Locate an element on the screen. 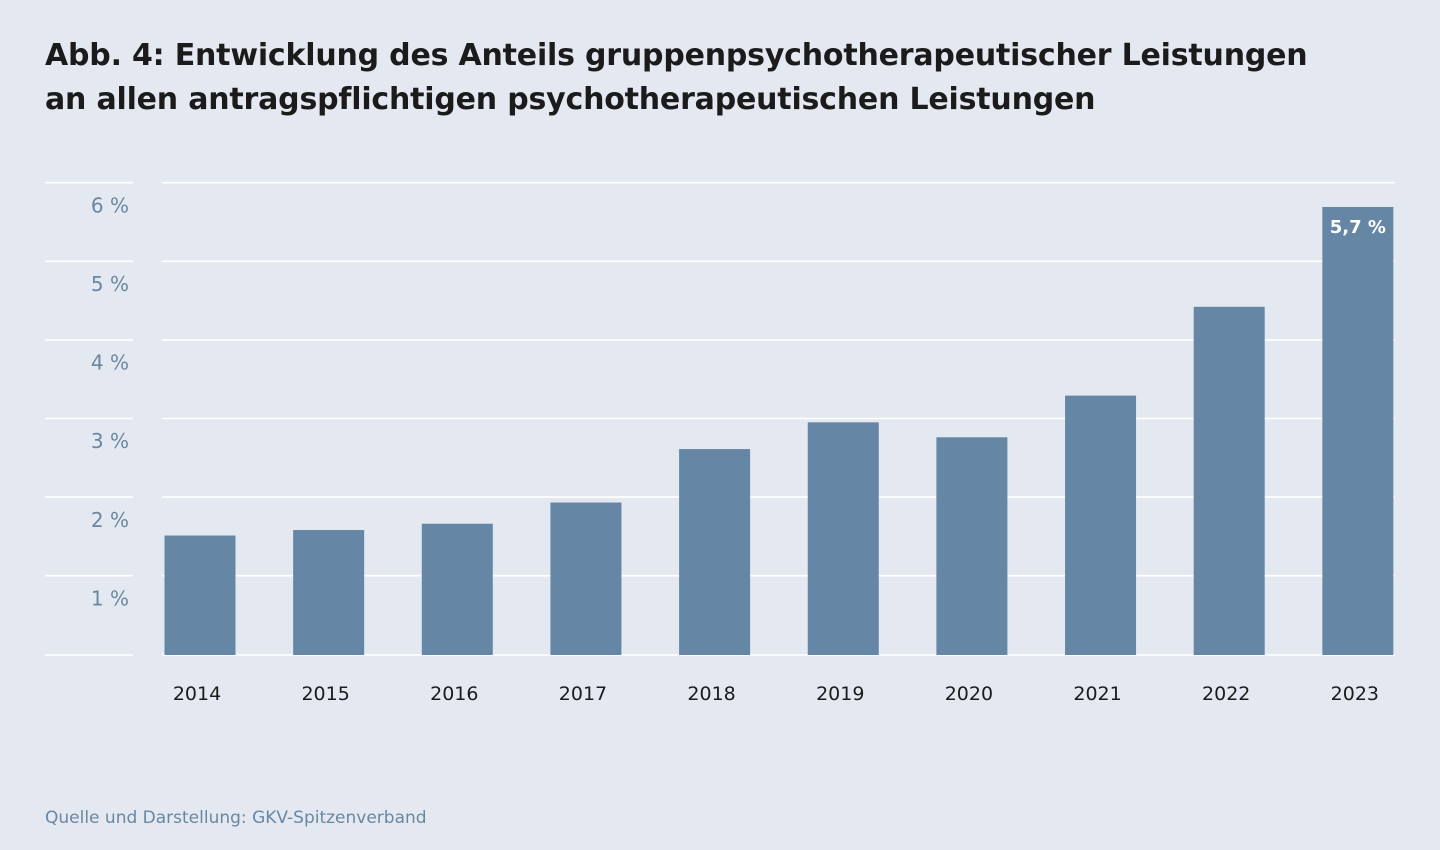 This screenshot has height=850, width=1440. x-tick-label: 2019 is located at coordinates (840, 694).